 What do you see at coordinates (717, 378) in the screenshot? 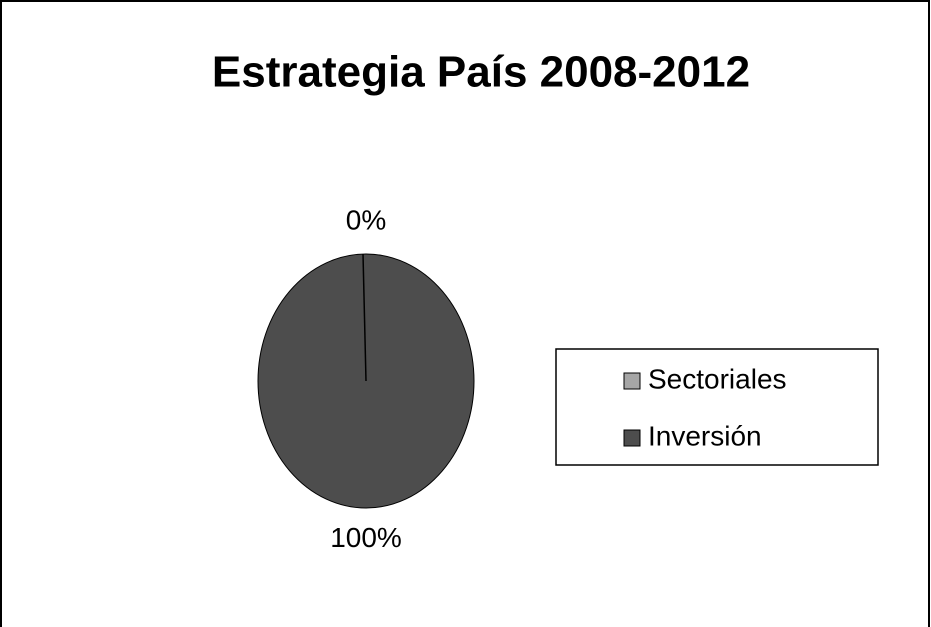
I see `legend-label: Sectoriales` at bounding box center [717, 378].